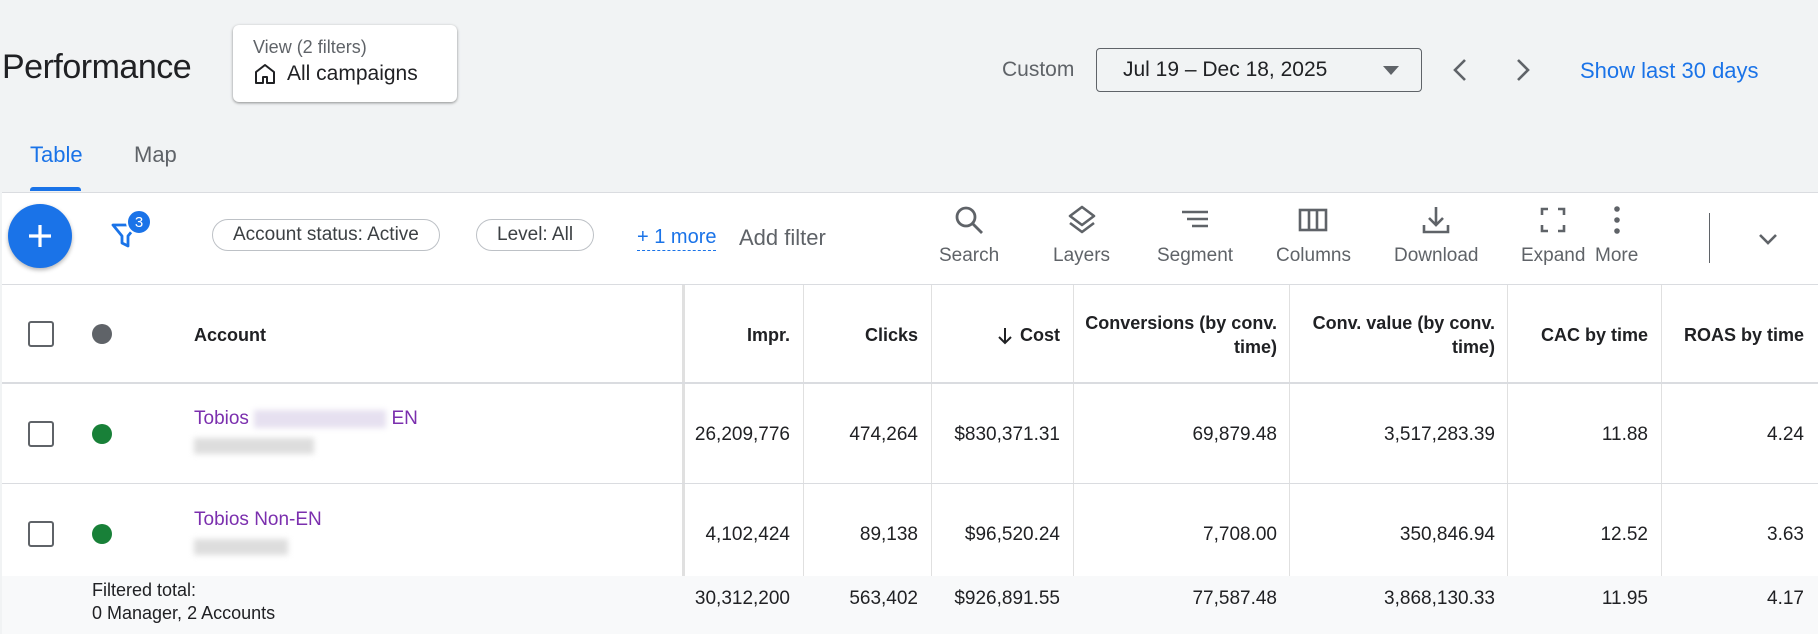 The height and width of the screenshot is (634, 1818). I want to click on total-conv-value-value: 3,868,130.33, so click(1439, 598).